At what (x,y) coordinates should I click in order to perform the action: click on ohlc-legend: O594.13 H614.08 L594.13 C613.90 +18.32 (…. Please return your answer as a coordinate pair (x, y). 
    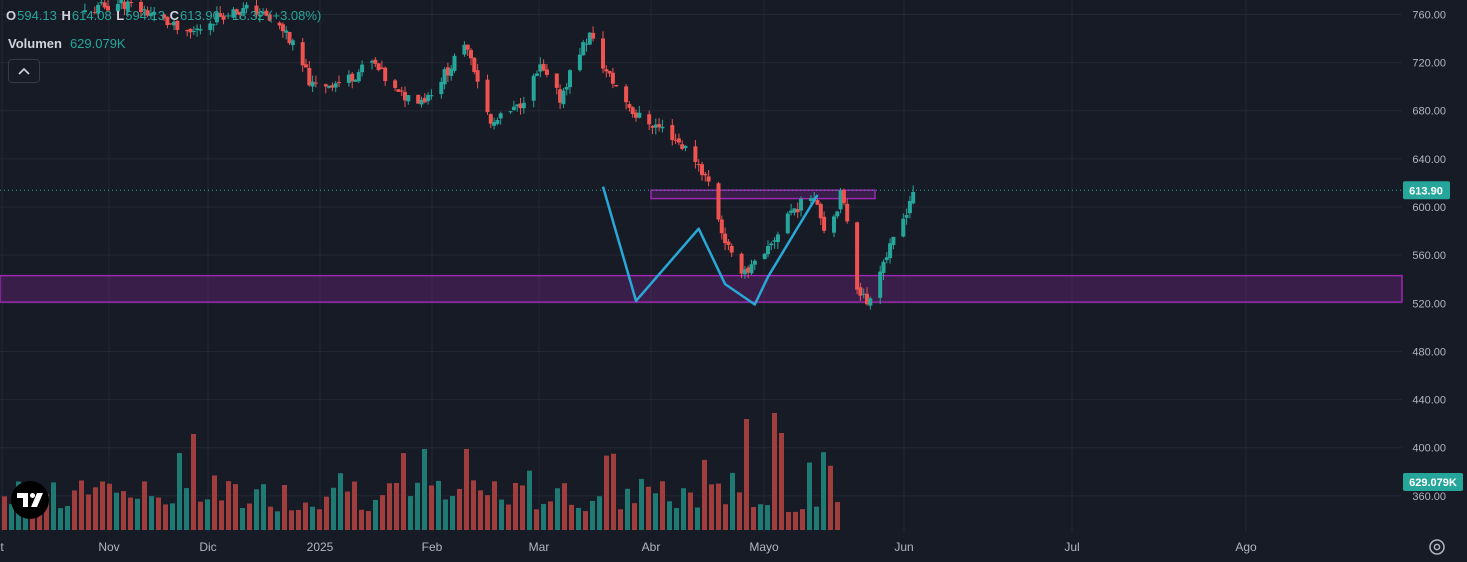
    Looking at the image, I should click on (164, 15).